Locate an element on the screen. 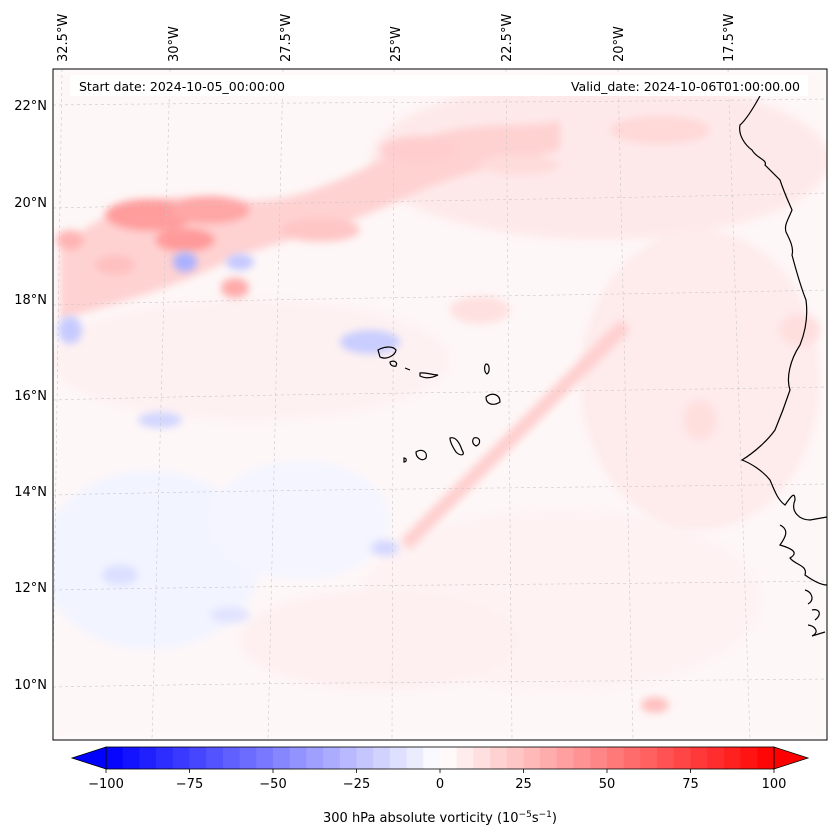 The image size is (837, 839). date-header-band is located at coordinates (439, 85).